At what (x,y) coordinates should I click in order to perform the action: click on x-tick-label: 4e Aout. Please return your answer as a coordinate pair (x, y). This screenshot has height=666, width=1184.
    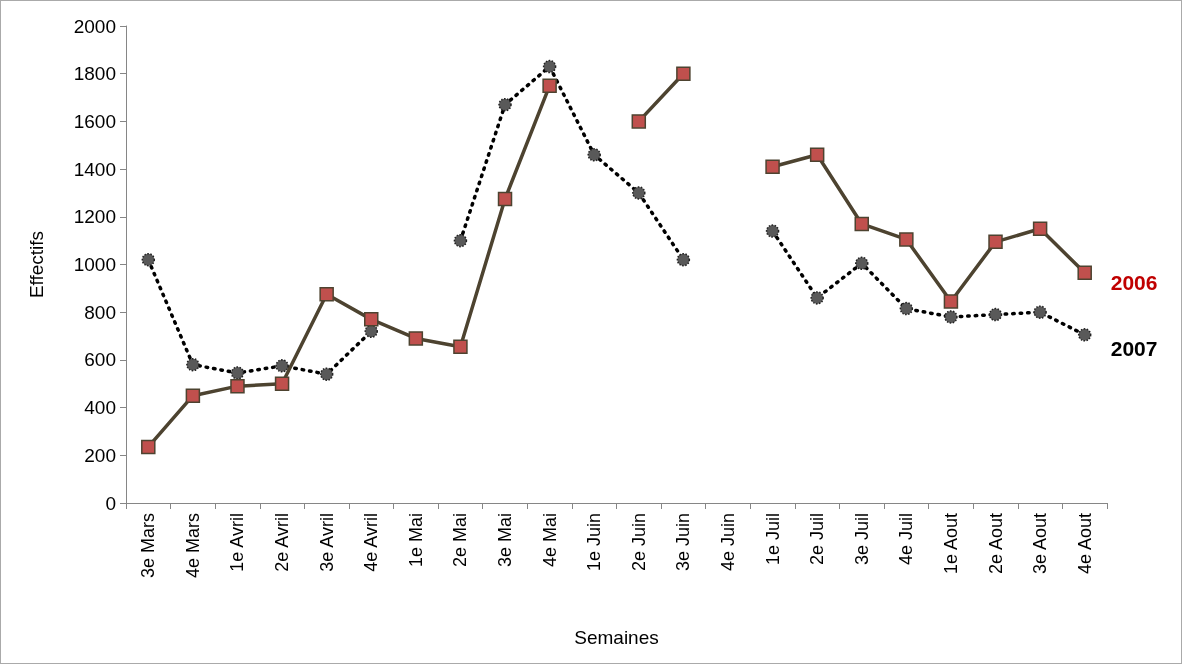
    Looking at the image, I should click on (1084, 544).